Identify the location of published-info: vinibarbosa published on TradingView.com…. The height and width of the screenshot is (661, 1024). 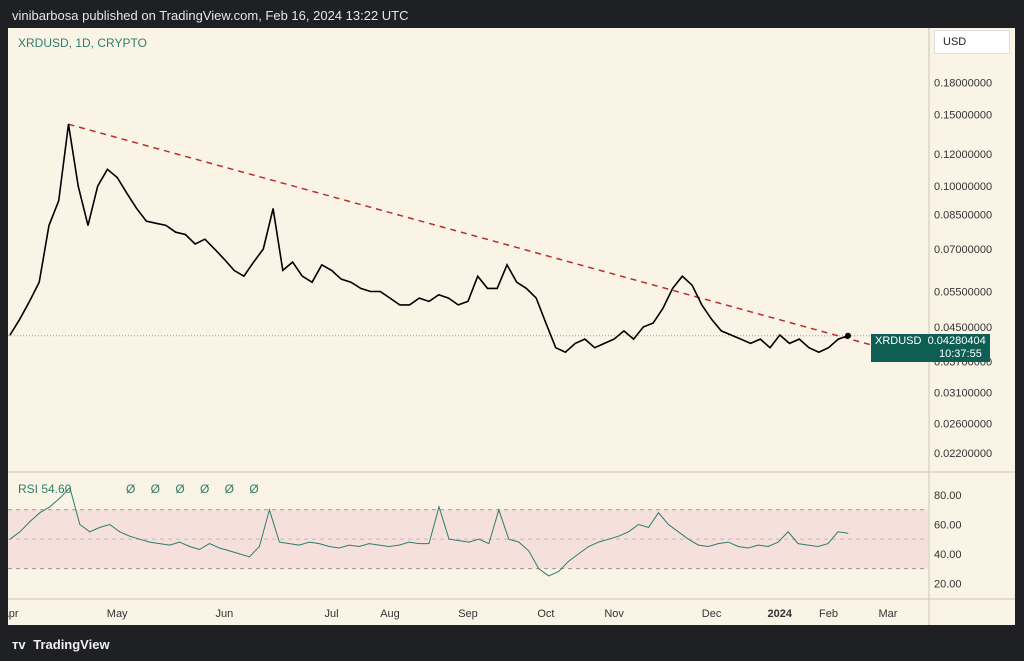
(210, 15).